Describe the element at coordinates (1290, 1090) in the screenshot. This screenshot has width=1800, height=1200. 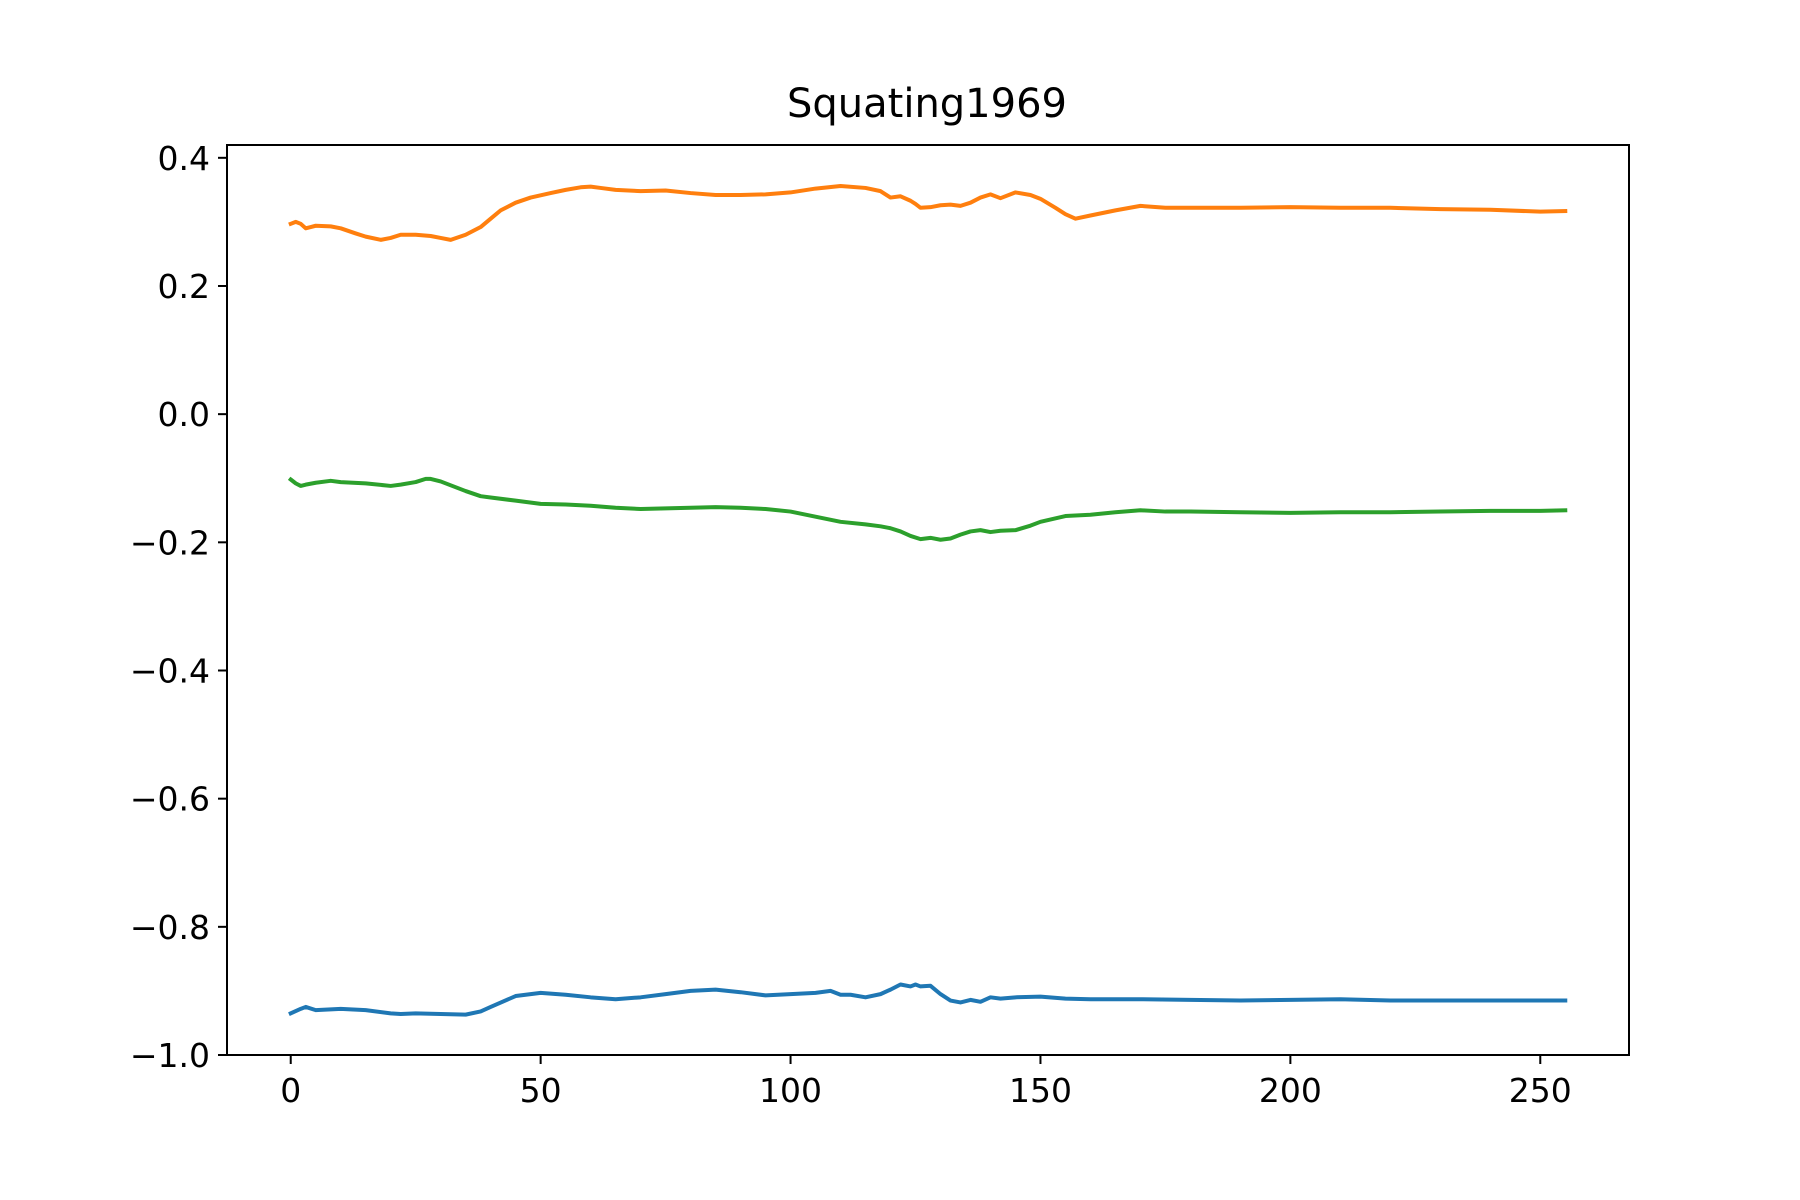
I see `x-tick-label: 200` at that location.